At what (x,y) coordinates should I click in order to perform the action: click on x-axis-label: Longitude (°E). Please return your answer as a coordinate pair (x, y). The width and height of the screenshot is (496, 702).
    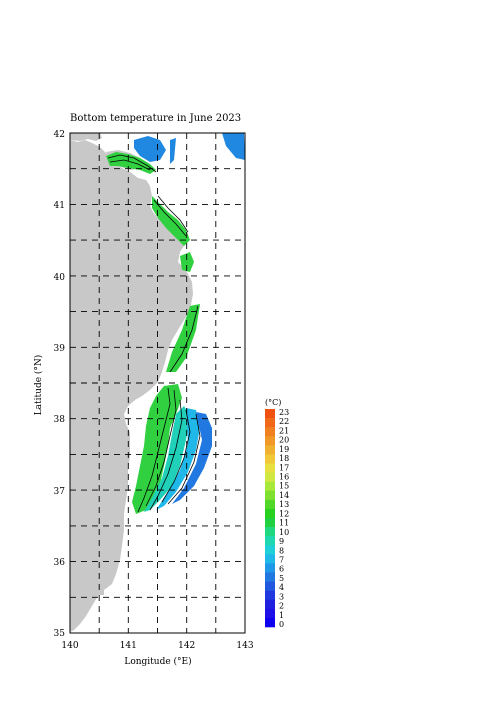
    Looking at the image, I should click on (157, 661).